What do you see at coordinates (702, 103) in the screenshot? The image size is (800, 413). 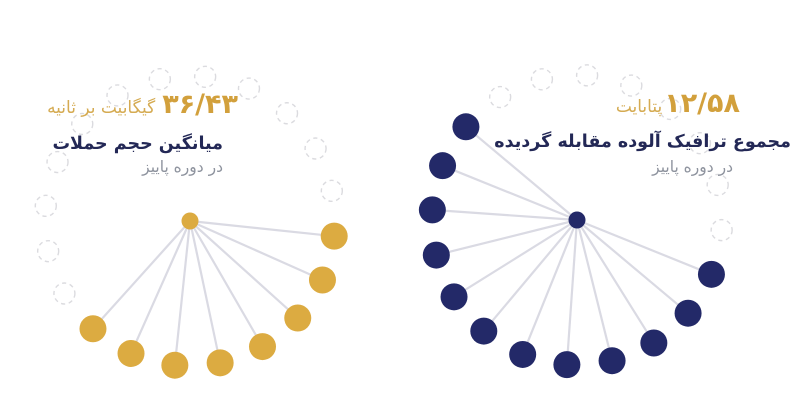 I see `right-stat-value: ۱۲/۵۸` at bounding box center [702, 103].